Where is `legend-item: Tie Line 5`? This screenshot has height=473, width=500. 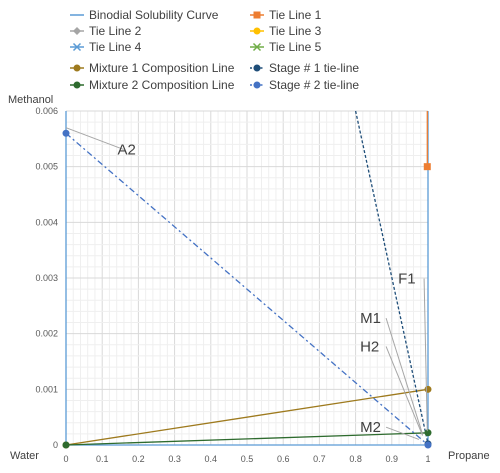
legend-item: Tie Line 5 is located at coordinates (286, 47).